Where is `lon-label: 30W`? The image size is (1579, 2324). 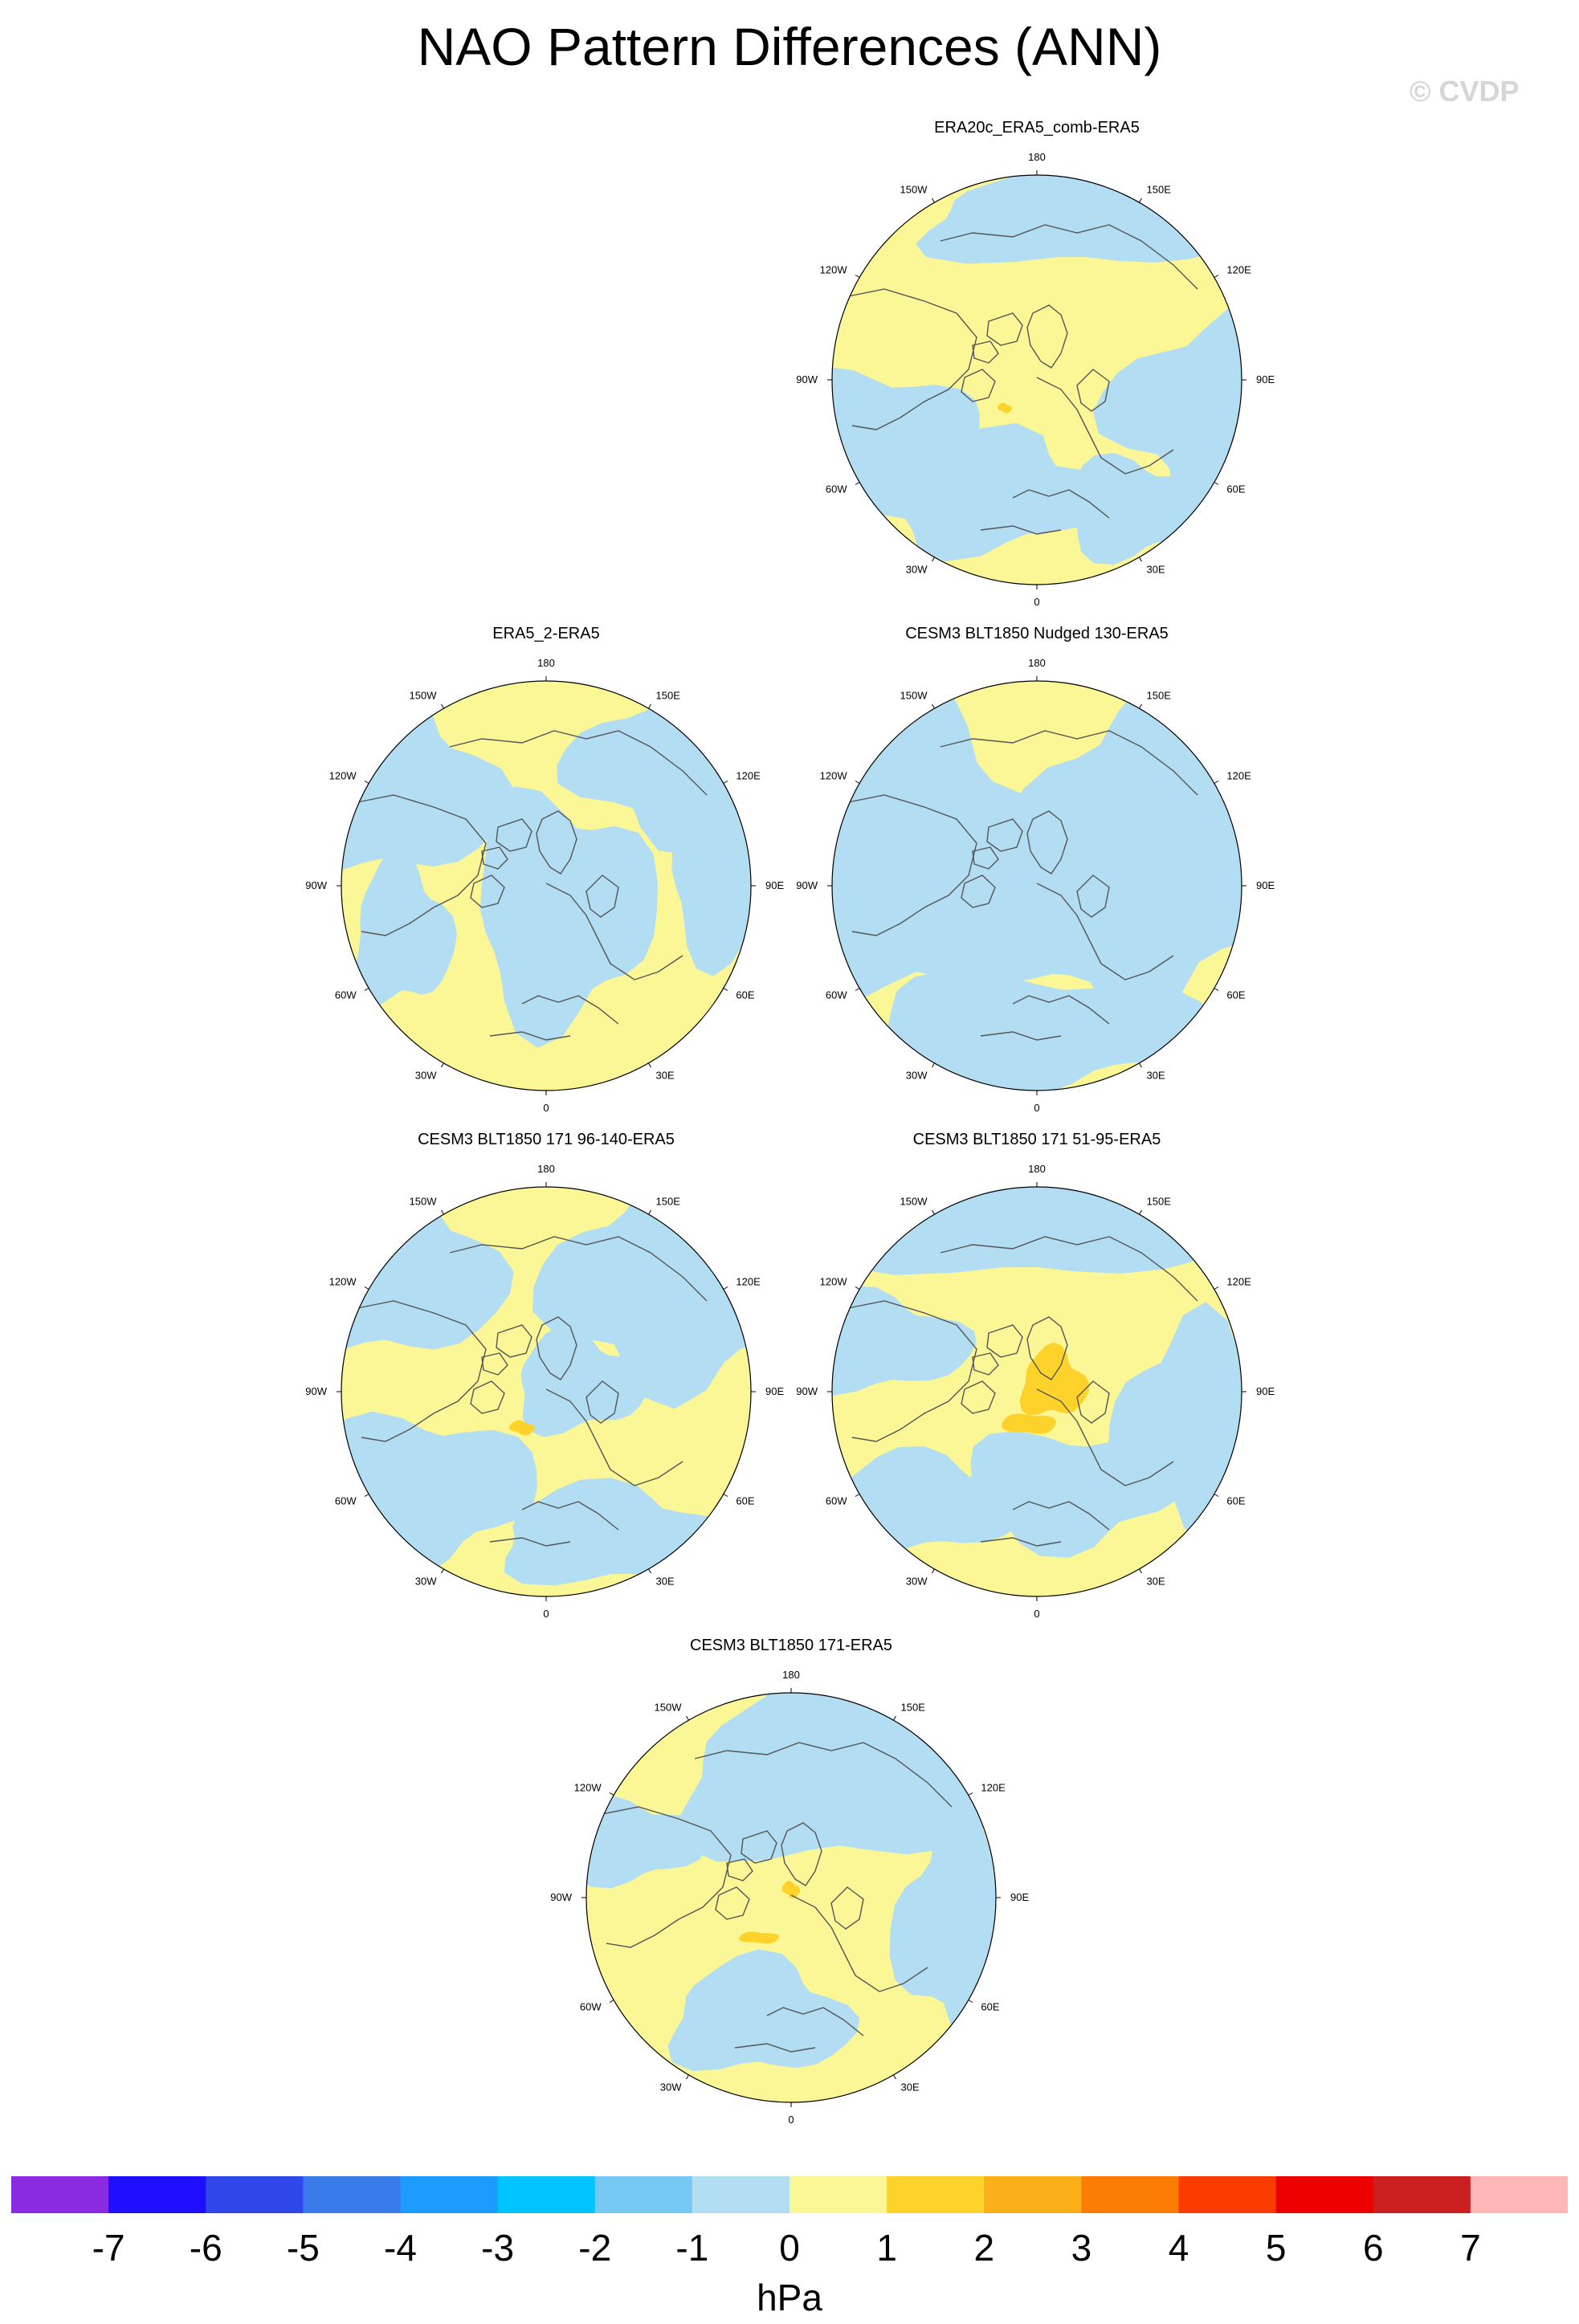 lon-label: 30W is located at coordinates (917, 569).